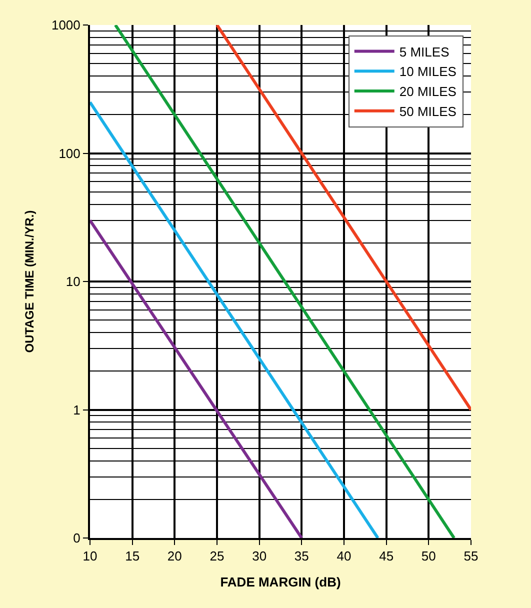 The height and width of the screenshot is (608, 531). Describe the element at coordinates (280, 582) in the screenshot. I see `x-axis-title: FADE MARGIN (dB)` at that location.